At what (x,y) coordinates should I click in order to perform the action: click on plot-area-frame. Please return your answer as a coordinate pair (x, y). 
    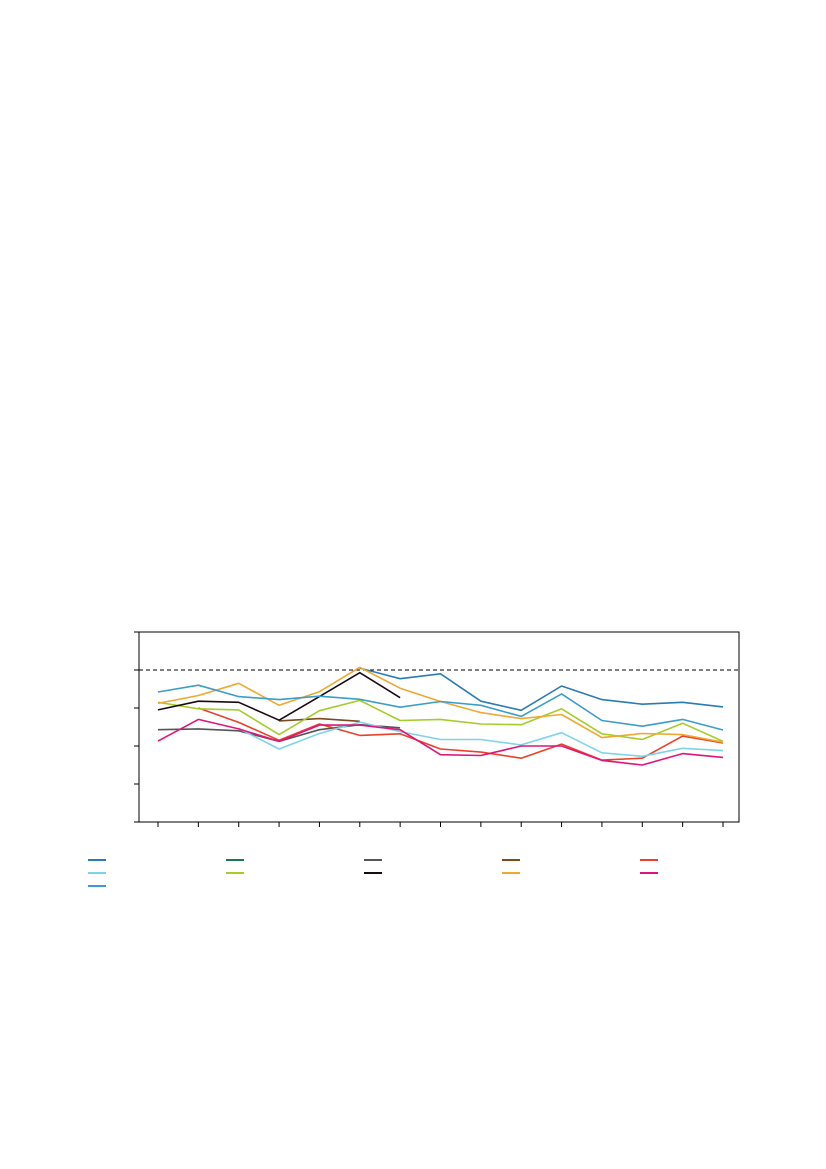
    Looking at the image, I should click on (439, 727).